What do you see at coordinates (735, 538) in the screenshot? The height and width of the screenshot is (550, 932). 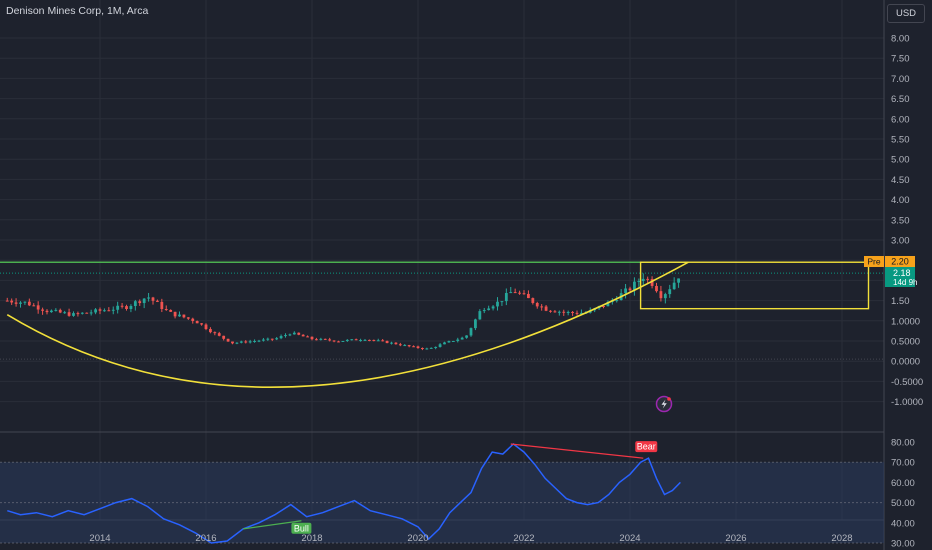 I see `time-tick-label: 2026` at bounding box center [735, 538].